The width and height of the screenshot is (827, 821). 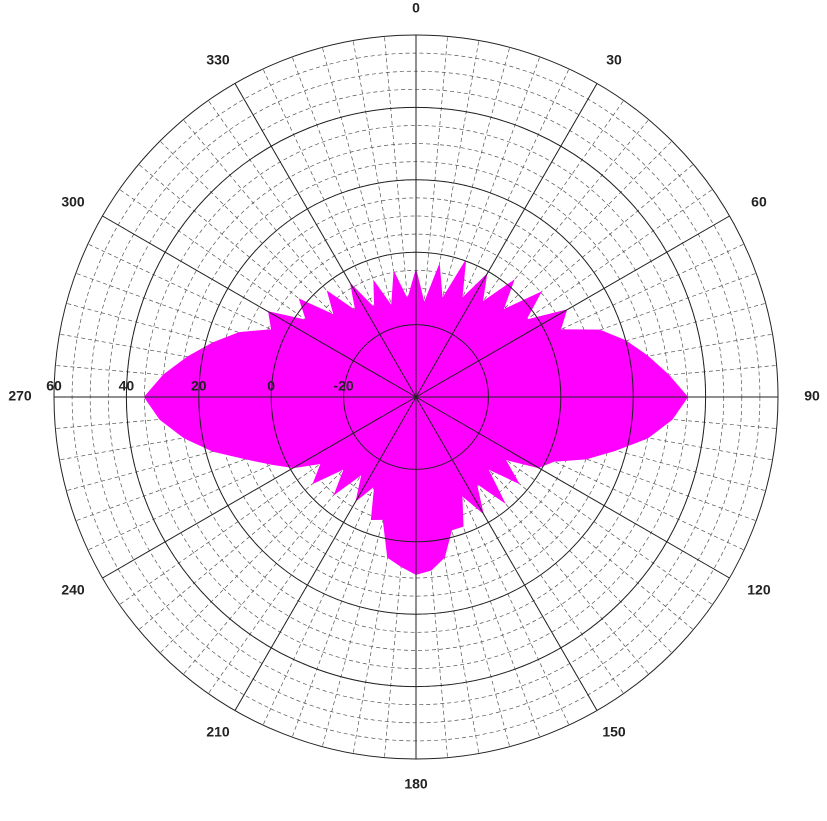 What do you see at coordinates (127, 386) in the screenshot?
I see `r-tick-label: 40` at bounding box center [127, 386].